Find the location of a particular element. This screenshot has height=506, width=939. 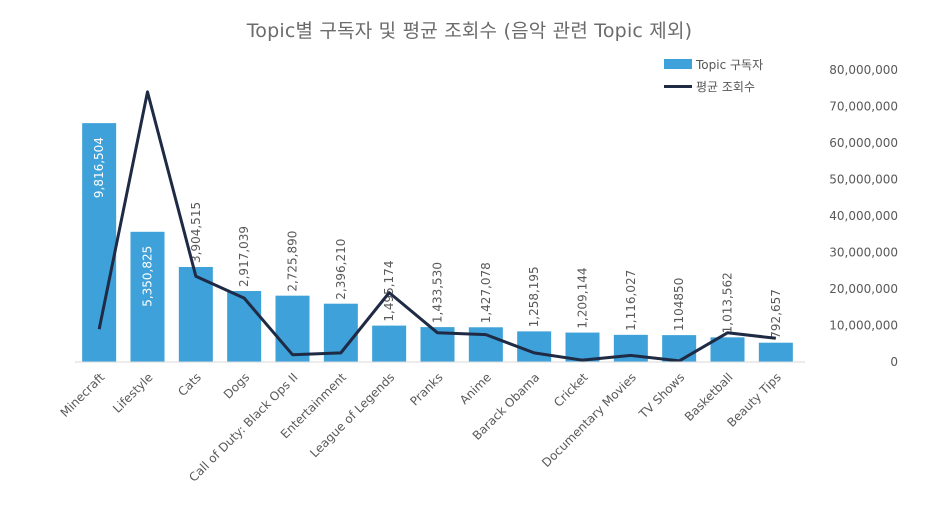

bar-value-label: 792,657 is located at coordinates (776, 314).